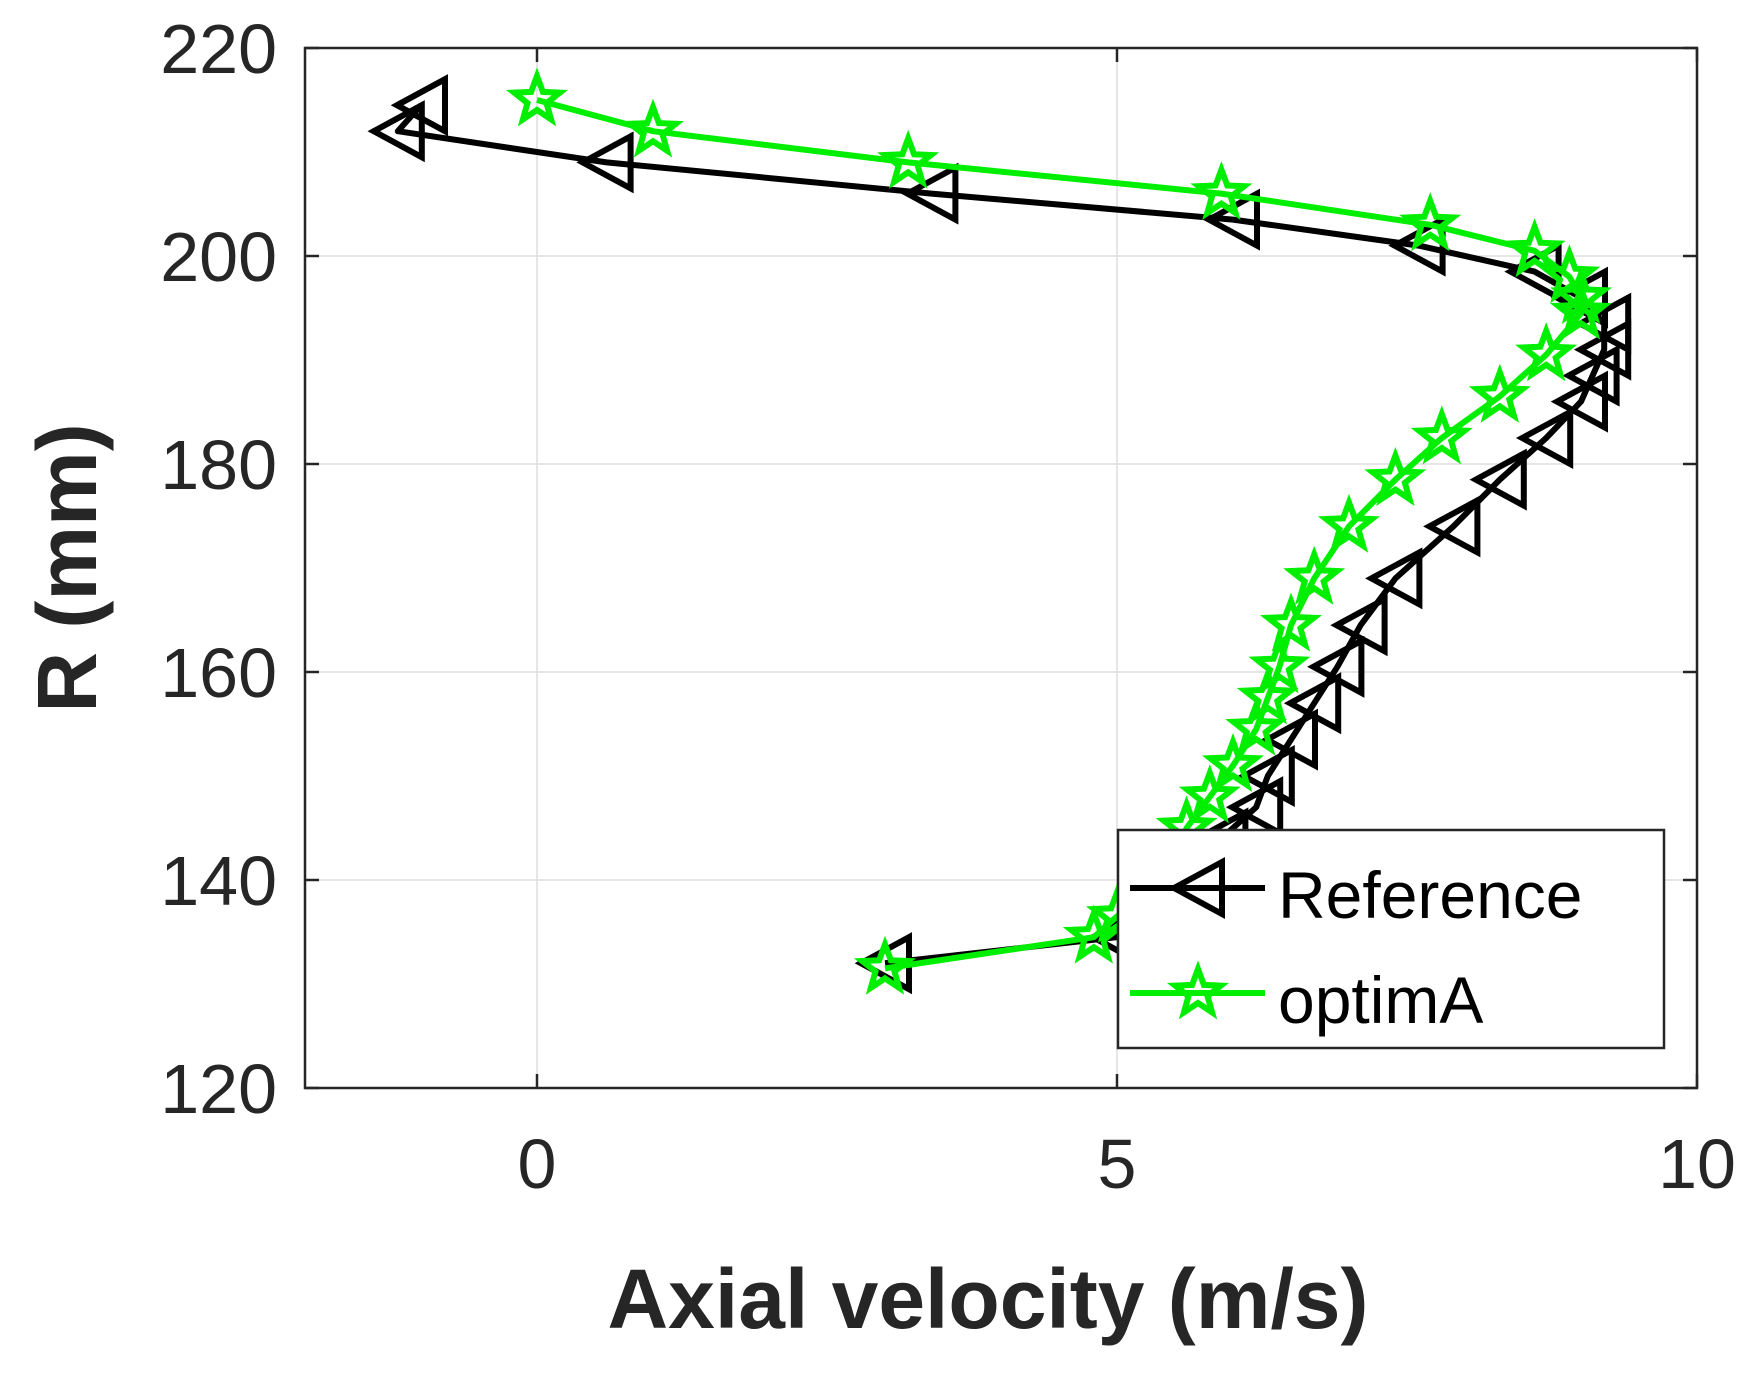 This screenshot has width=1757, height=1376. Describe the element at coordinates (218, 49) in the screenshot. I see `y-tick-label: 220` at that location.